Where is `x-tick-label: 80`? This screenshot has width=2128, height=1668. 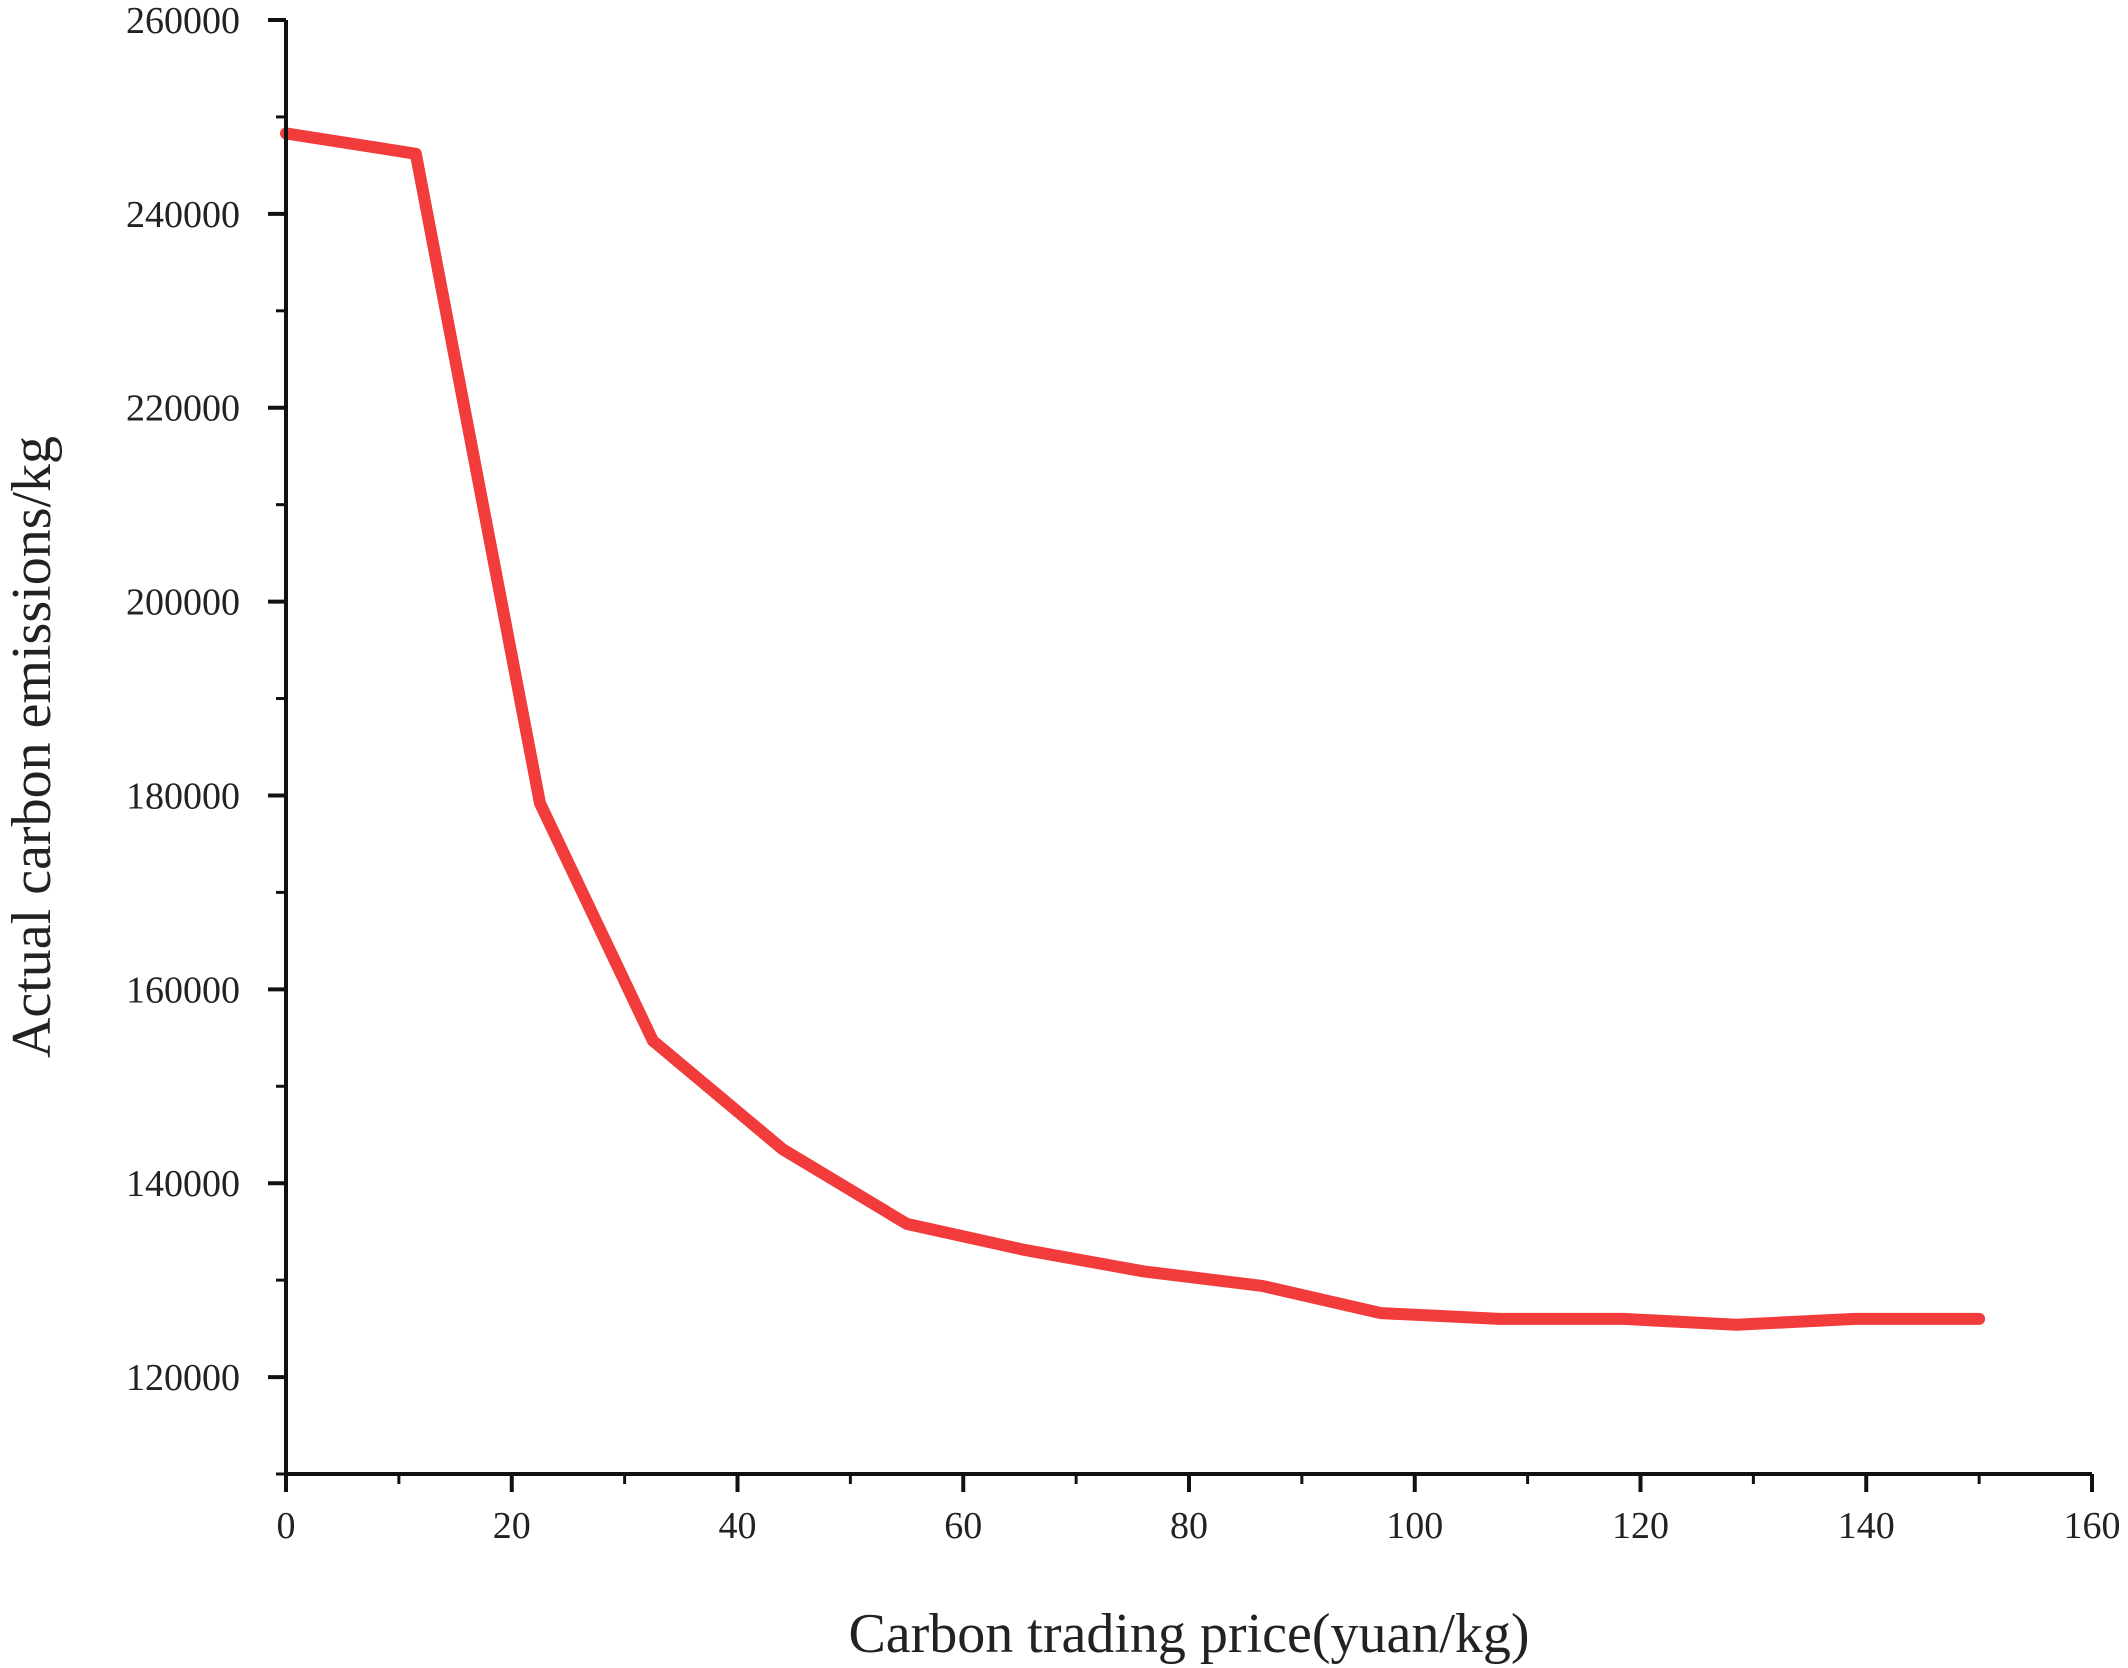
x-tick-label: 80 is located at coordinates (1189, 1526).